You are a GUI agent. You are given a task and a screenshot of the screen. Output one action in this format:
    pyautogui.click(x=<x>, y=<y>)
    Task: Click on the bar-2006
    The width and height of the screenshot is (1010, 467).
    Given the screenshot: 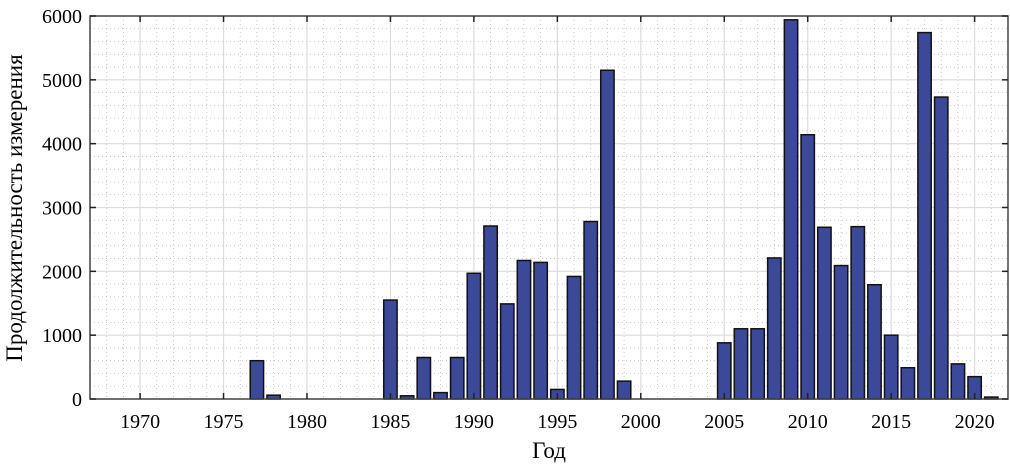 What is the action you would take?
    pyautogui.click(x=741, y=364)
    